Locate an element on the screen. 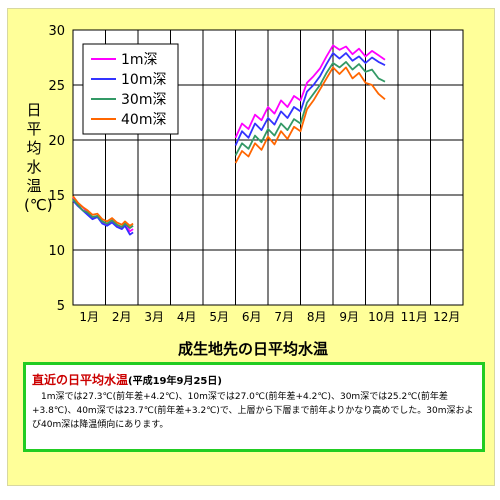  x-tick-label: 4月 is located at coordinates (187, 317).